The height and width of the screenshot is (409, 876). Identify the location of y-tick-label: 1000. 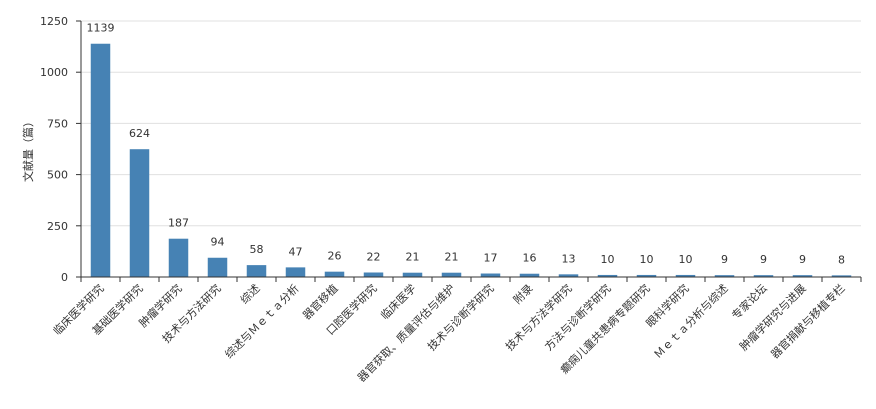
(54, 72).